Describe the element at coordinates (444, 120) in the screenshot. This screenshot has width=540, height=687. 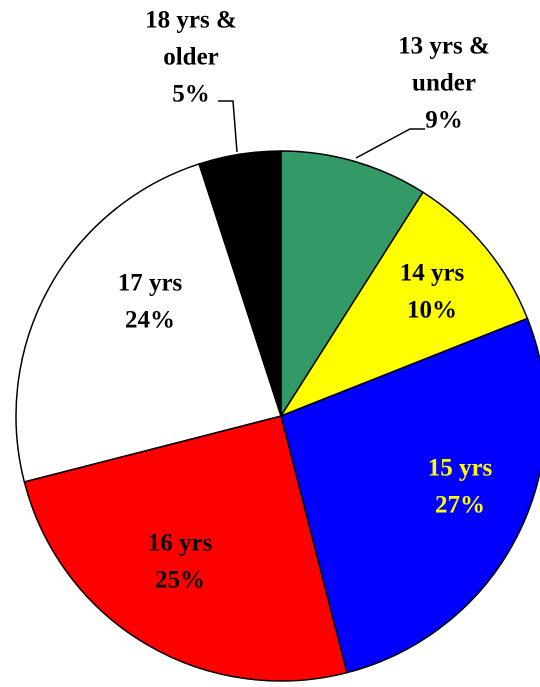
I see `value-label: 9%` at that location.